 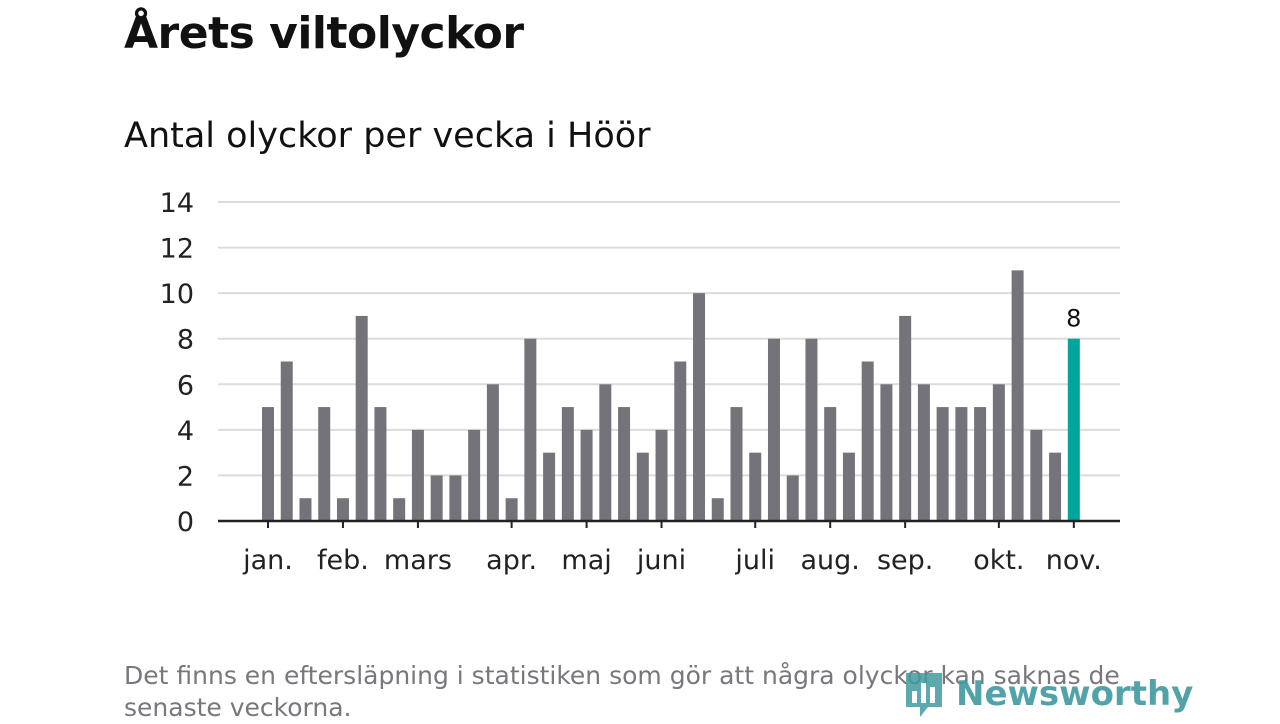 What do you see at coordinates (1074, 560) in the screenshot?
I see `x-tick-label: nov.` at bounding box center [1074, 560].